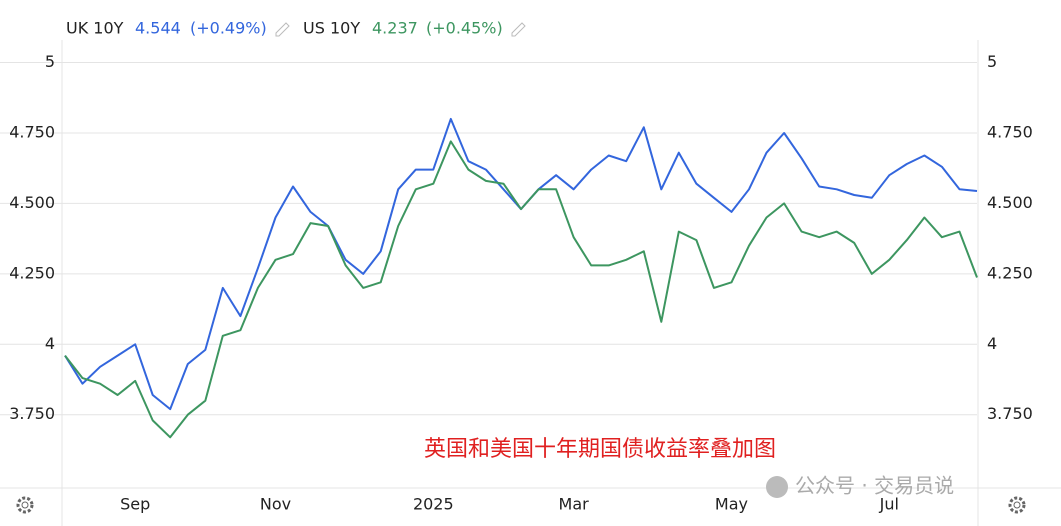 Image resolution: width=1061 pixels, height=526 pixels. I want to click on y-tick-label: 5, so click(50, 61).